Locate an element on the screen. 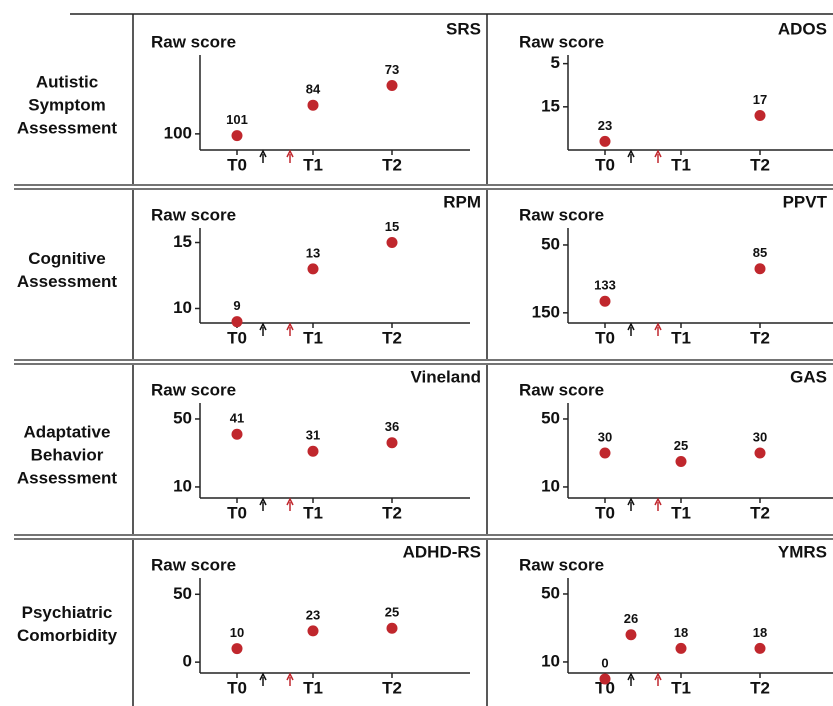 Image resolution: width=833 pixels, height=706 pixels. panel: PPVT Raw score 50 150 T0 133 T1 T2 85 is located at coordinates (676, 269).